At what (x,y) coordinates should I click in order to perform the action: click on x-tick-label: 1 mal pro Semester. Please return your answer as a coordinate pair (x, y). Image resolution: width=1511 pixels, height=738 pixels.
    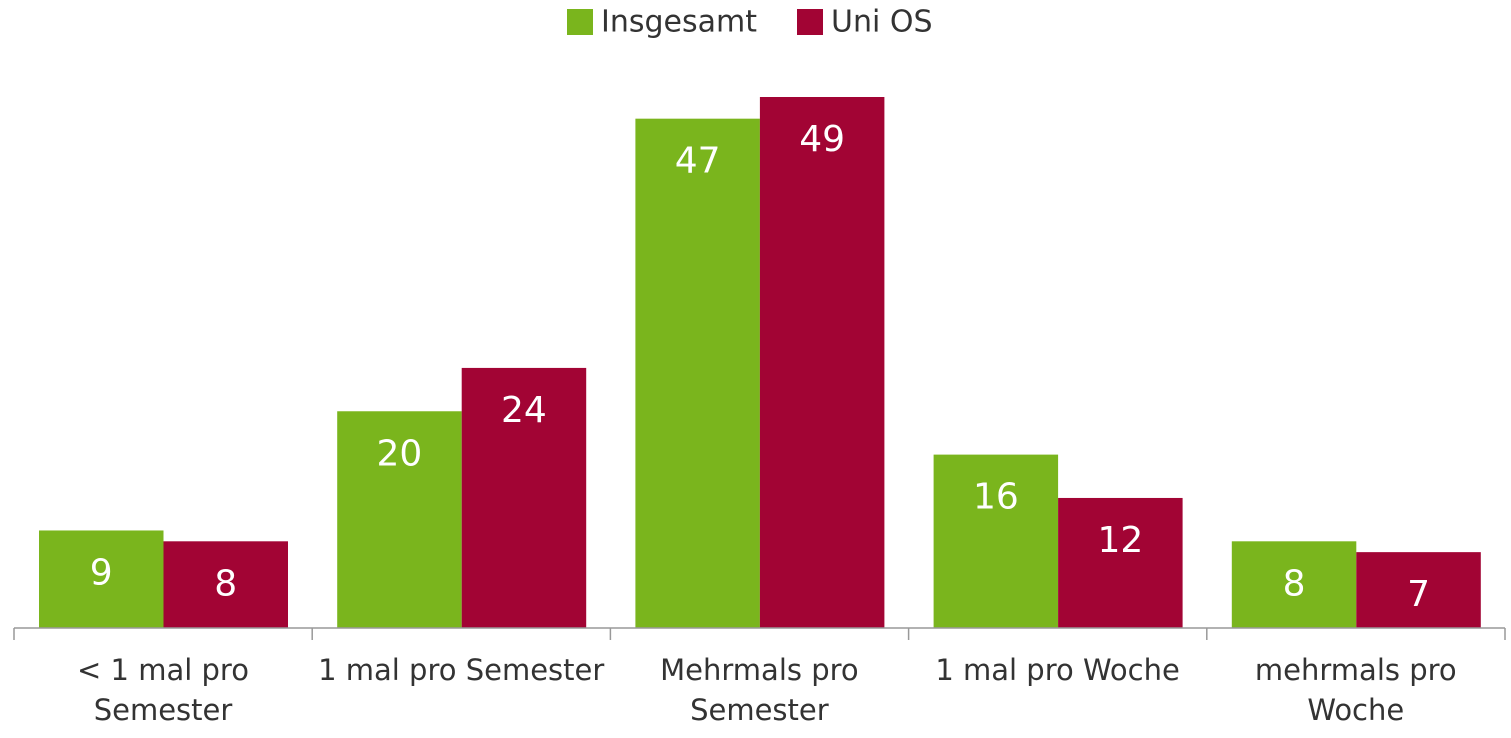
    Looking at the image, I should click on (461, 670).